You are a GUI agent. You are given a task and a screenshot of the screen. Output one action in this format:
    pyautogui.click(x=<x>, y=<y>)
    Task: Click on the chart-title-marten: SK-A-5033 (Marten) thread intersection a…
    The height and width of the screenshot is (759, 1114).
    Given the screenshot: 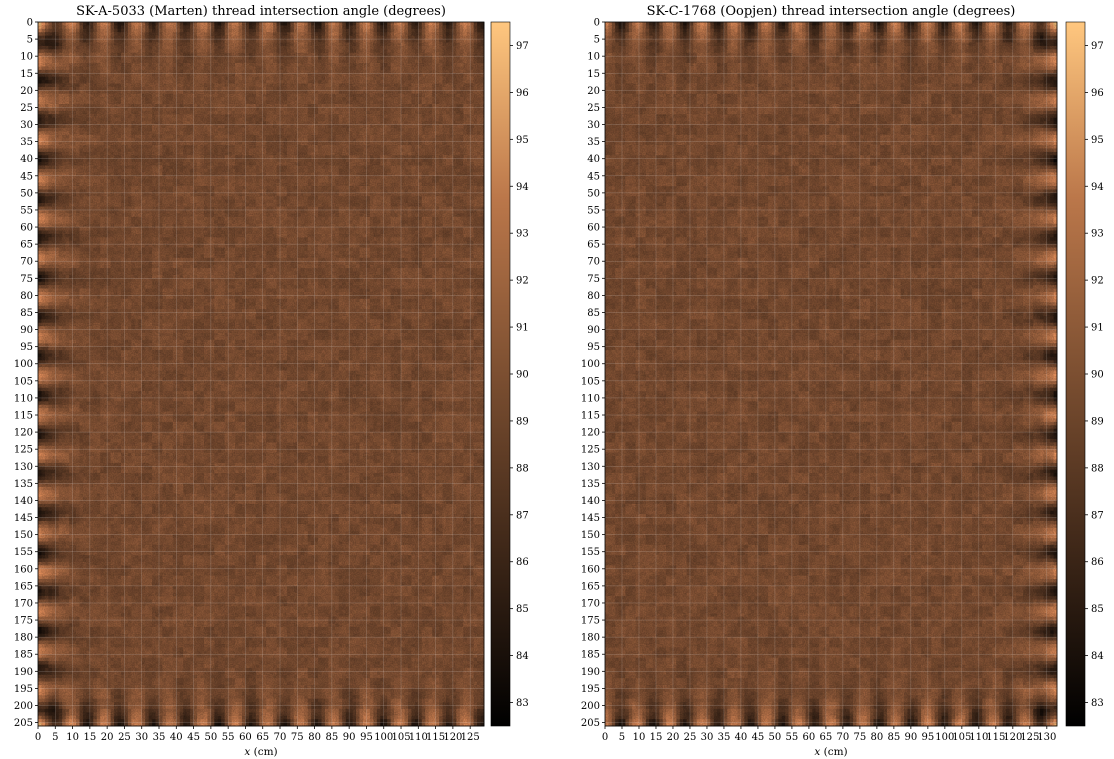 What is the action you would take?
    pyautogui.click(x=261, y=11)
    